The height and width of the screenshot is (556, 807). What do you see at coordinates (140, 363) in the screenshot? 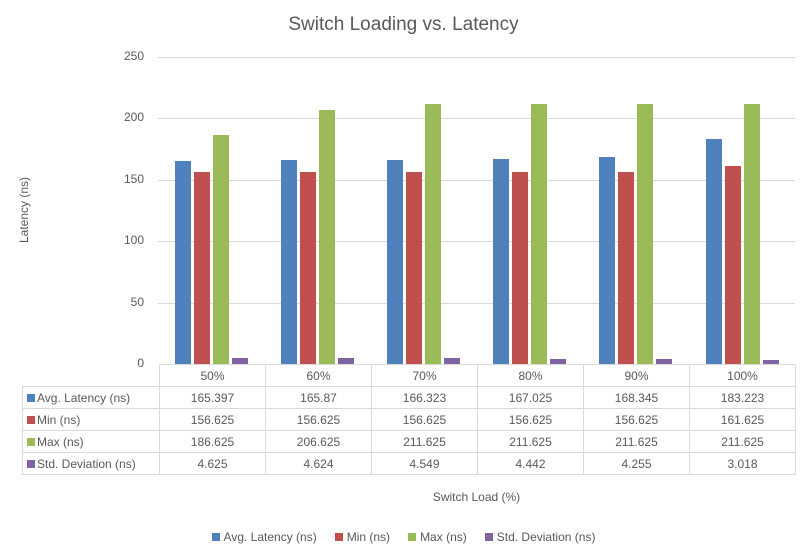
I see `y-tick-label: 0` at bounding box center [140, 363].